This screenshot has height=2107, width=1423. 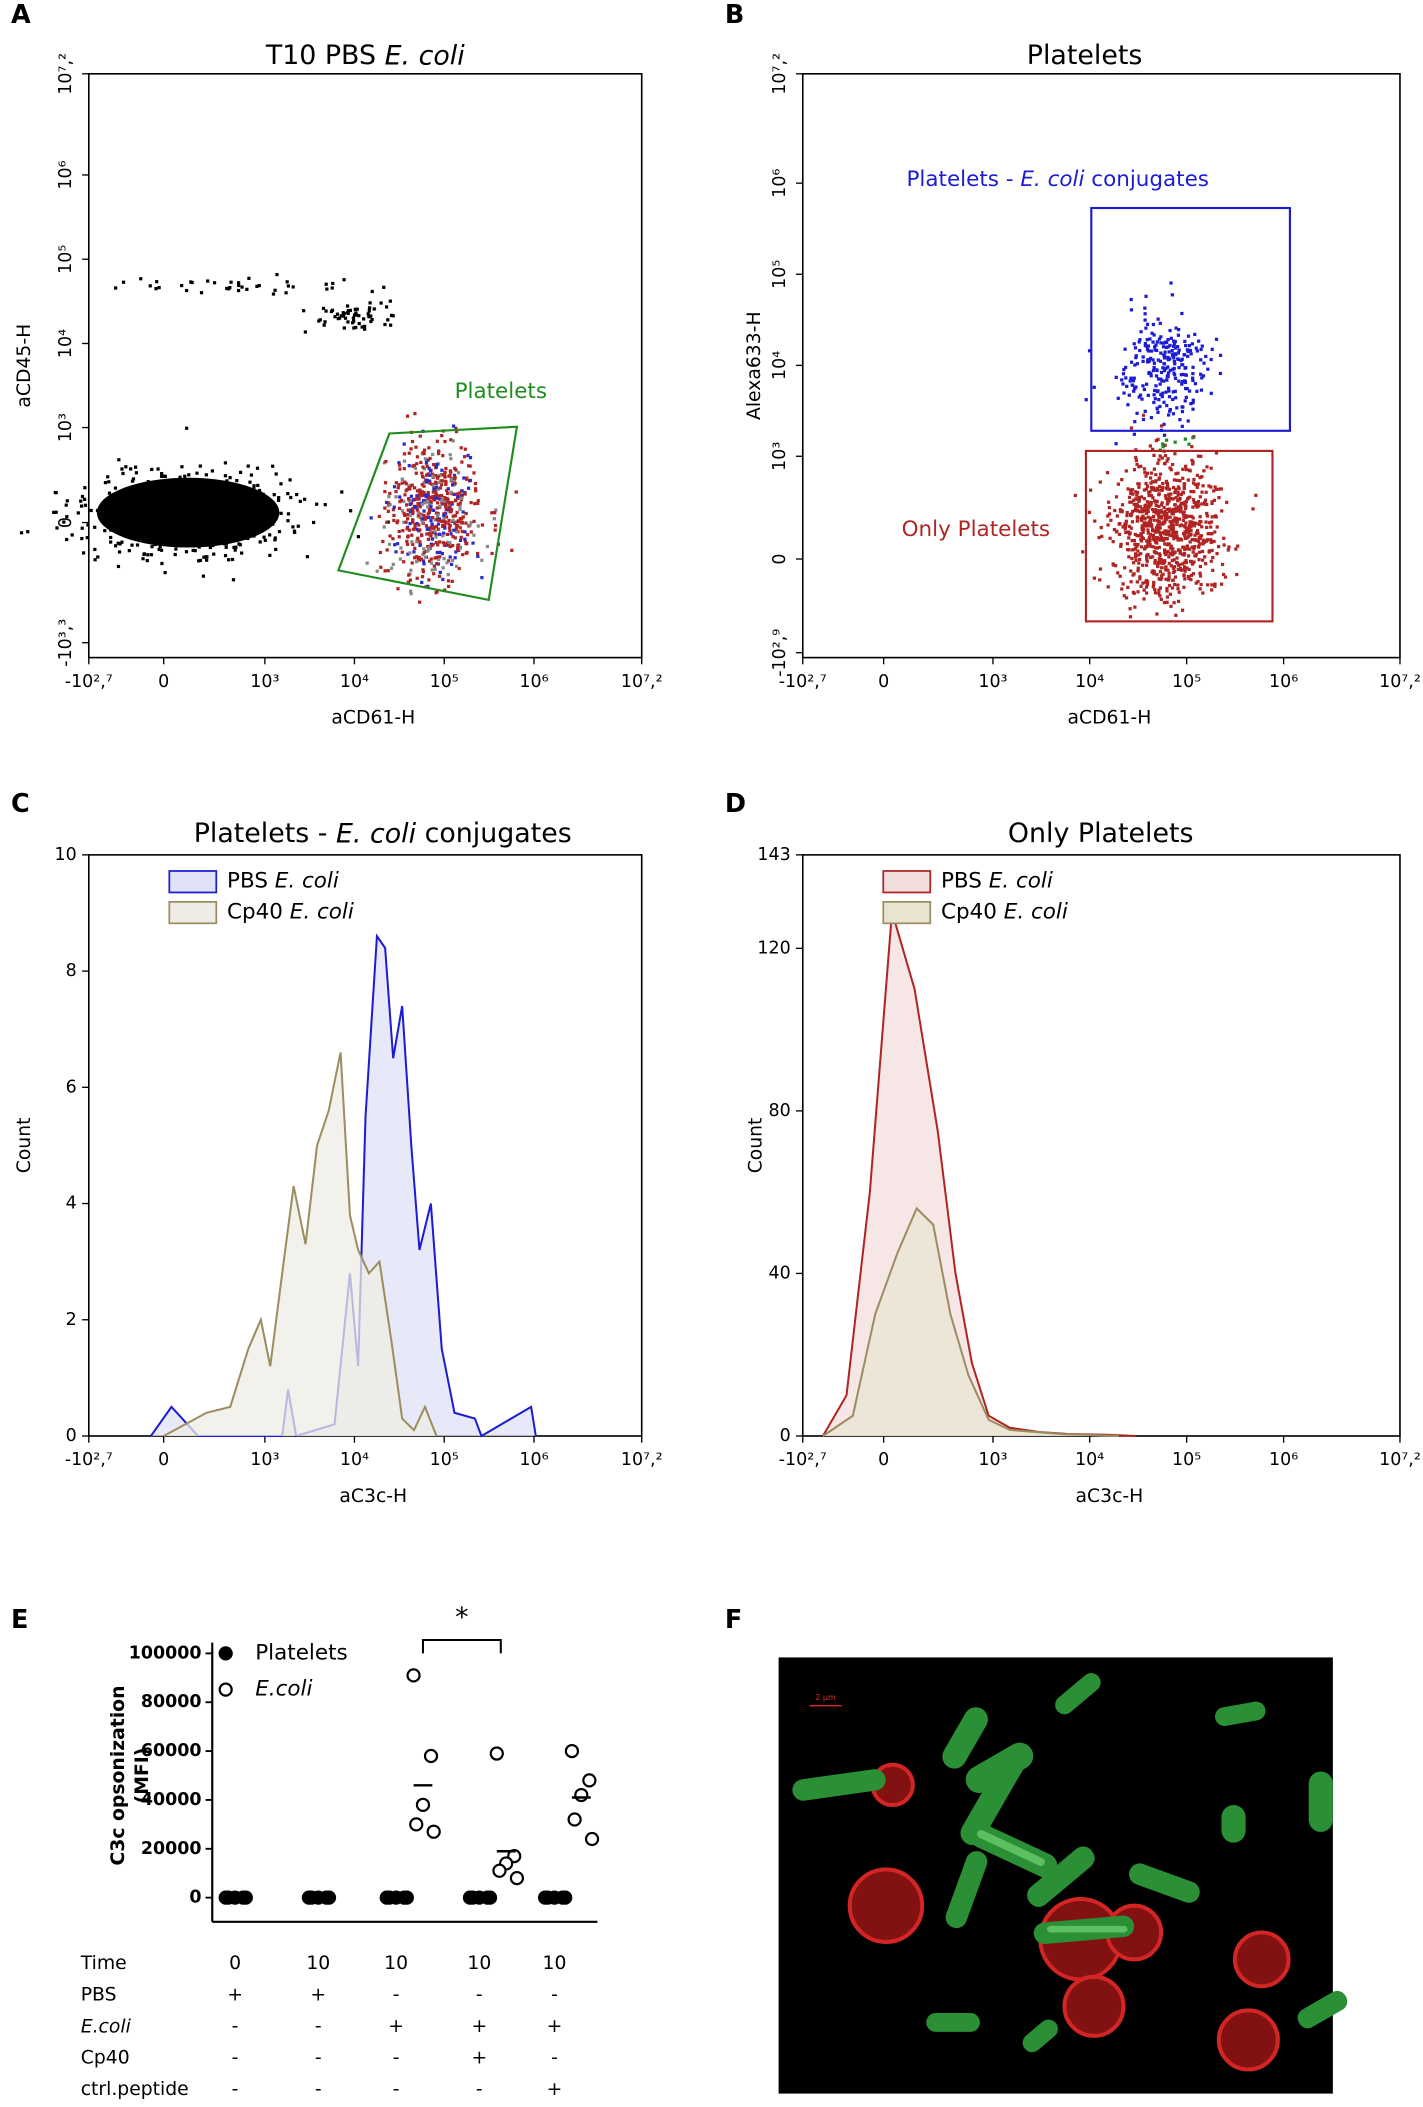 What do you see at coordinates (1089, 682) in the screenshot?
I see `x-tick-label: 10⁴` at bounding box center [1089, 682].